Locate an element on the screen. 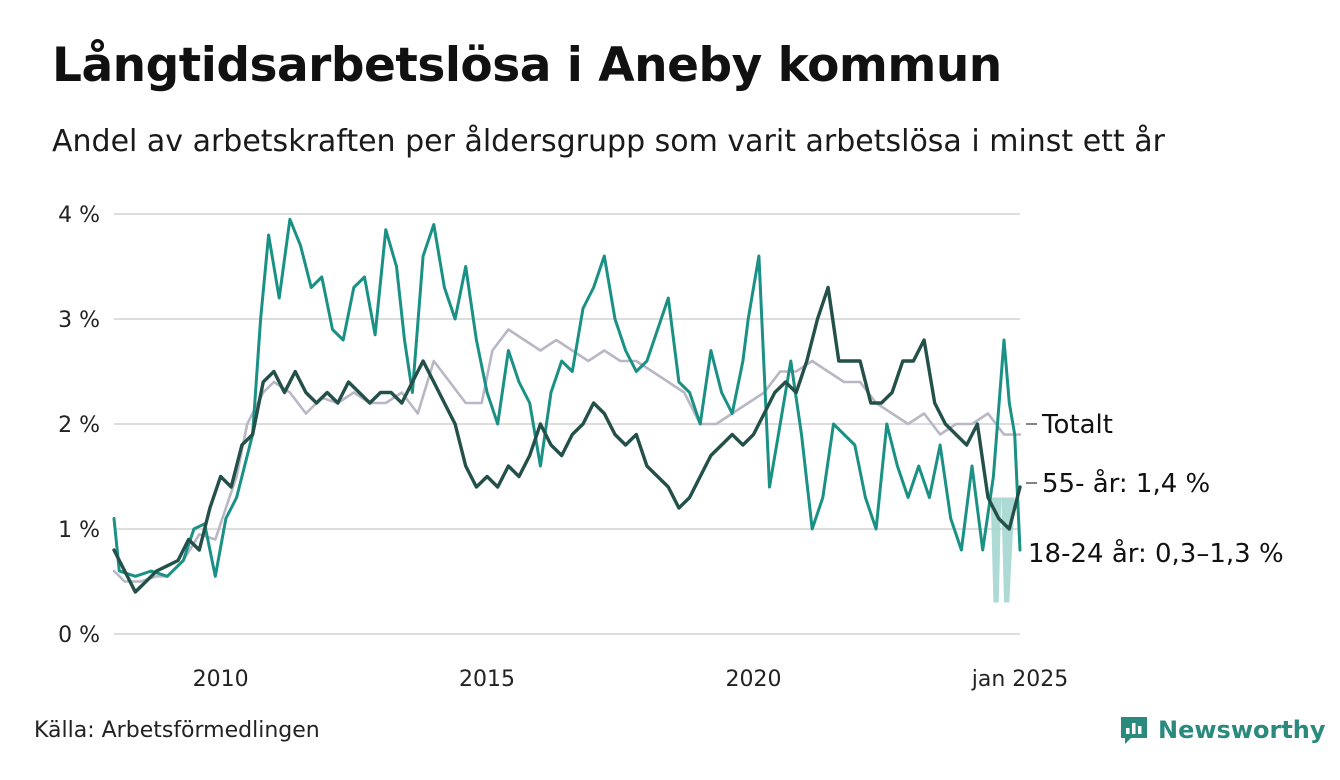 The height and width of the screenshot is (780, 1340). y-tick-label: 0 % is located at coordinates (79, 635).